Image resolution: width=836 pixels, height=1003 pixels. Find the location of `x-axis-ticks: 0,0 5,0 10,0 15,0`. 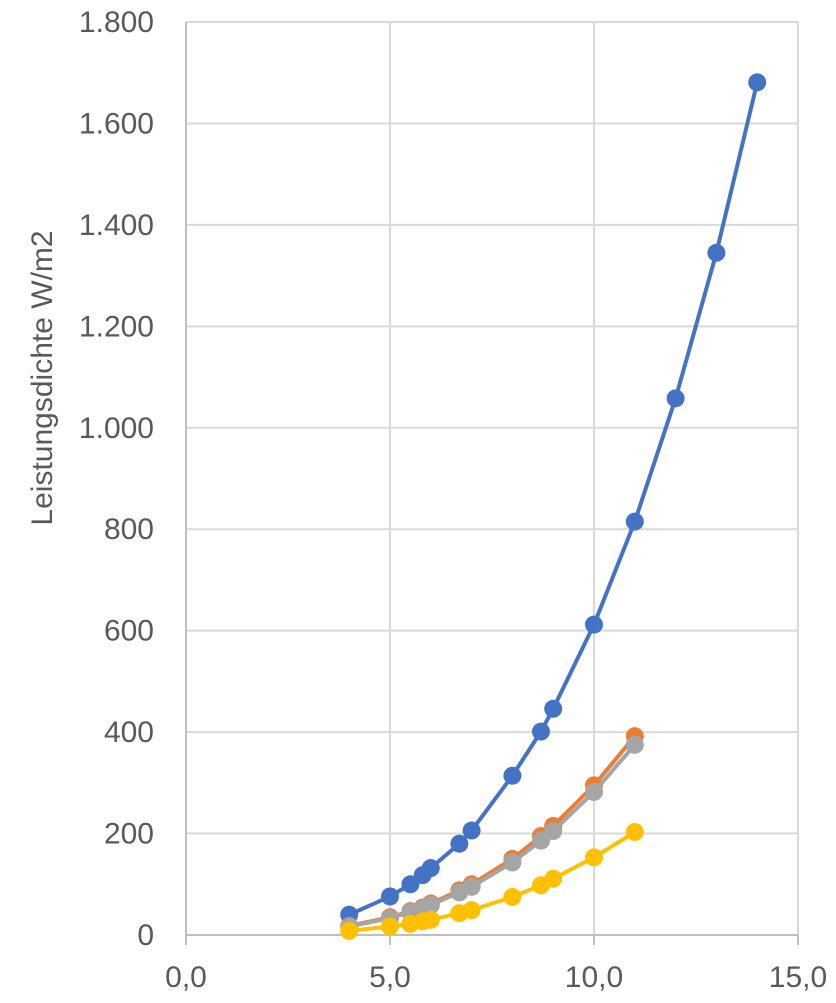

x-axis-ticks: 0,0 5,0 10,0 15,0 is located at coordinates (496, 964).